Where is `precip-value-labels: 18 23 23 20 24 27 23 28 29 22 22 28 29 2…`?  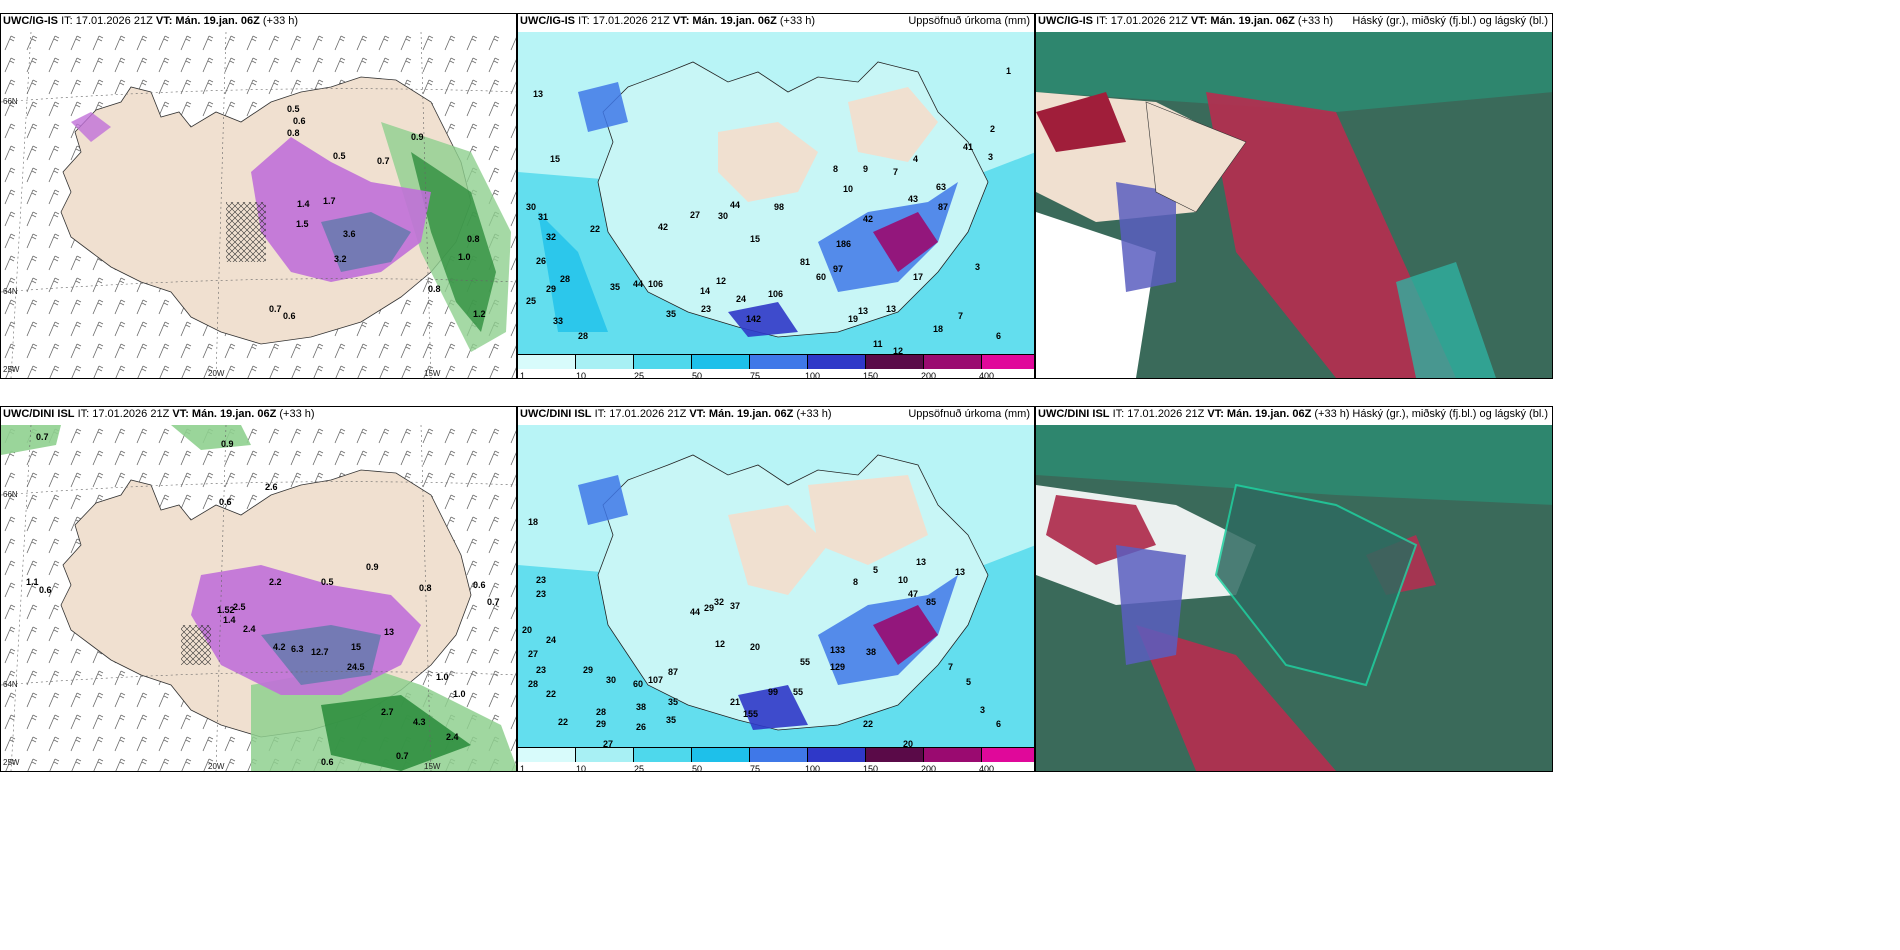
precip-value-labels: 18 23 23 20 24 27 23 28 29 22 22 28 29 2… is located at coordinates (761, 632).